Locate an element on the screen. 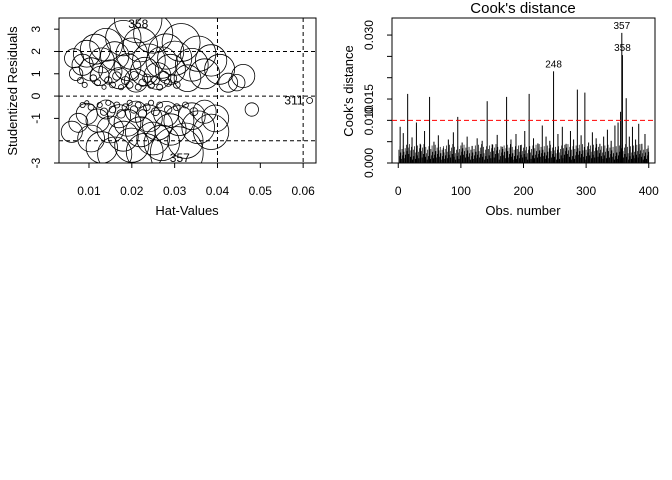  cooks-point-label: 358 is located at coordinates (622, 48).